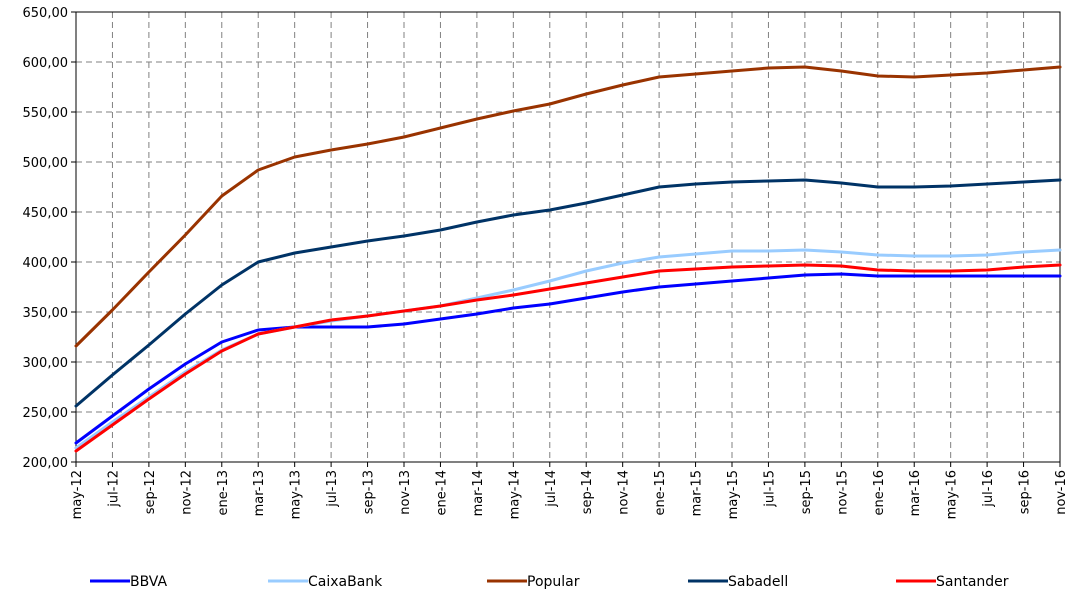 The height and width of the screenshot is (594, 1070). Describe the element at coordinates (972, 582) in the screenshot. I see `legend-label-santander: Santander` at that location.